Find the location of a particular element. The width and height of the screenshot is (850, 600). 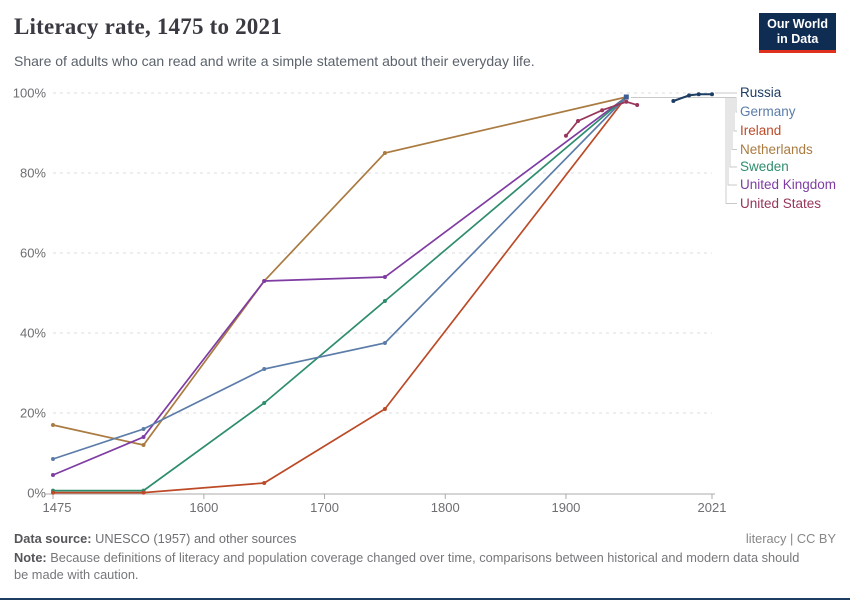

y-tick-label-0: 0% is located at coordinates (36, 493).